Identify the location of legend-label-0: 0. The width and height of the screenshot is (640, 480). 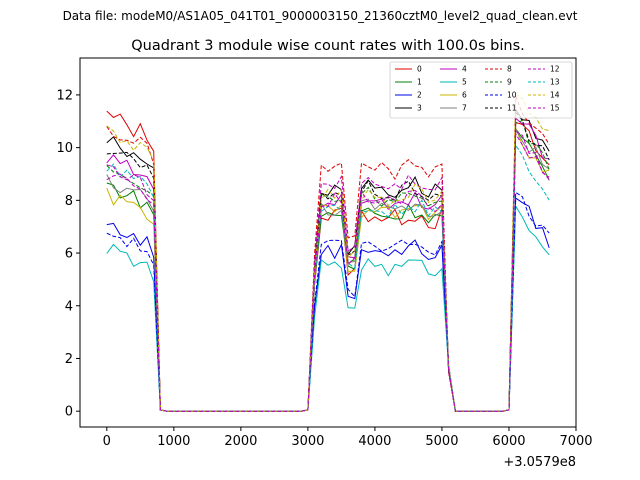
(419, 69).